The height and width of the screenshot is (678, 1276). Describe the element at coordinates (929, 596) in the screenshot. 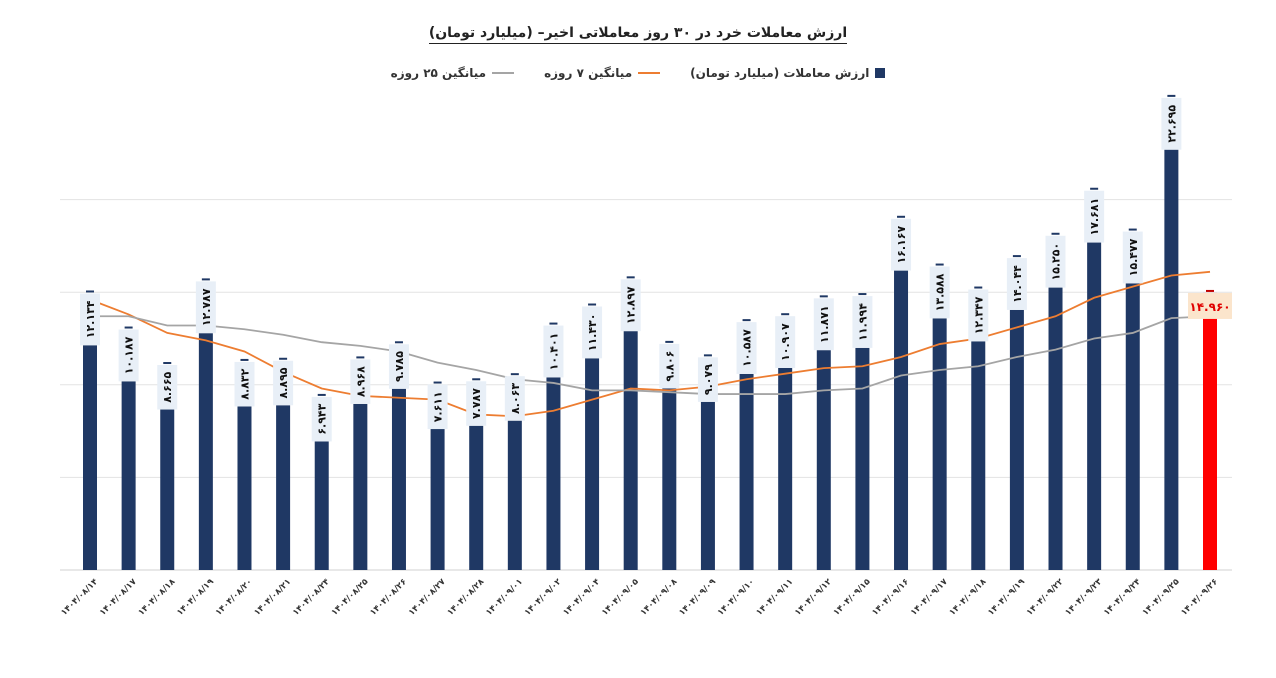

I see `x-tick-label: ۱۴۰۴/۰۹/۱۷` at that location.